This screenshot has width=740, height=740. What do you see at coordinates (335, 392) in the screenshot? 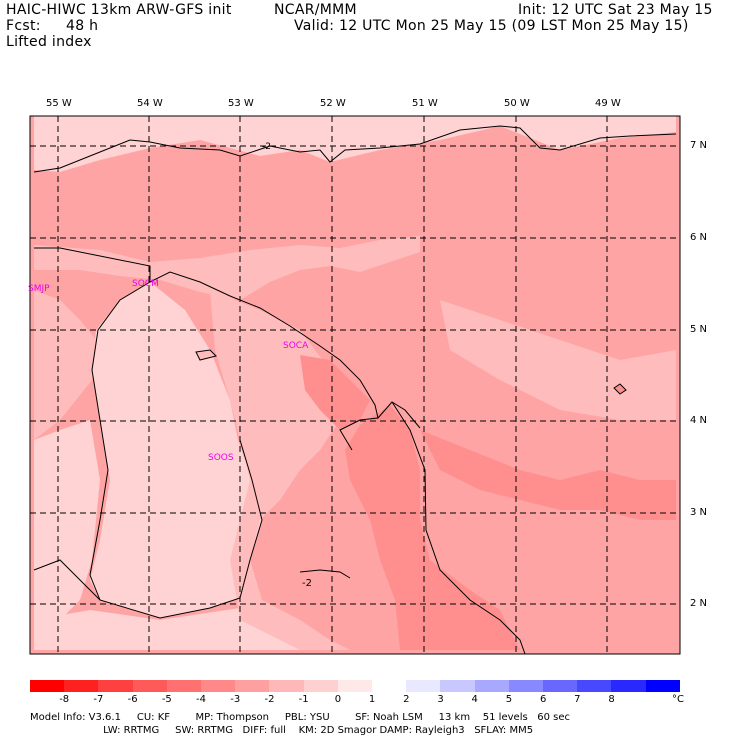
I see `map-region-dark-coast` at bounding box center [335, 392].